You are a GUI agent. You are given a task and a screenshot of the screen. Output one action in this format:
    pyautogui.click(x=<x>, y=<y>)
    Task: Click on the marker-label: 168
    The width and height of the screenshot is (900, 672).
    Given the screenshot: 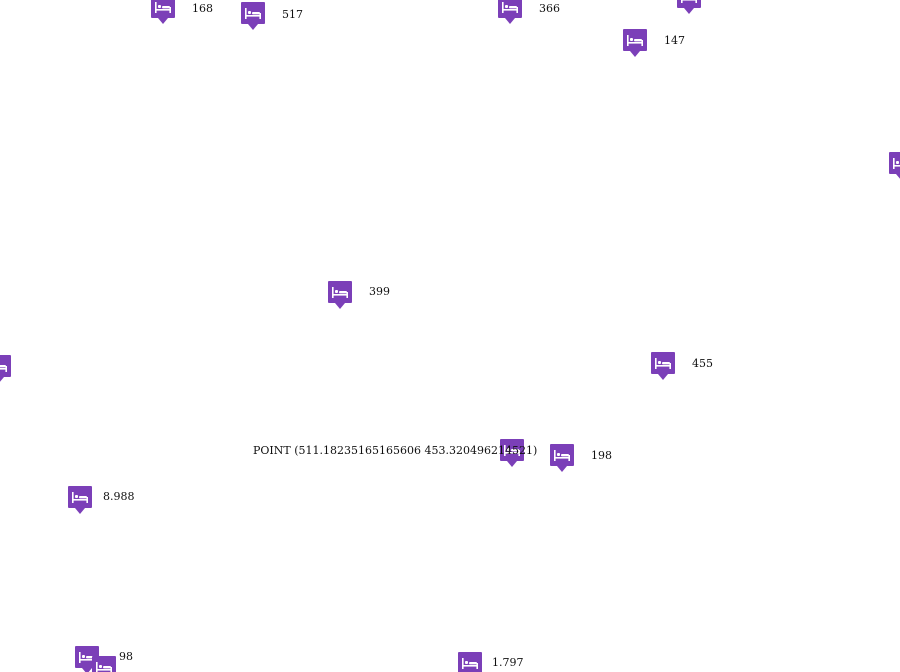 What is the action you would take?
    pyautogui.click(x=202, y=8)
    